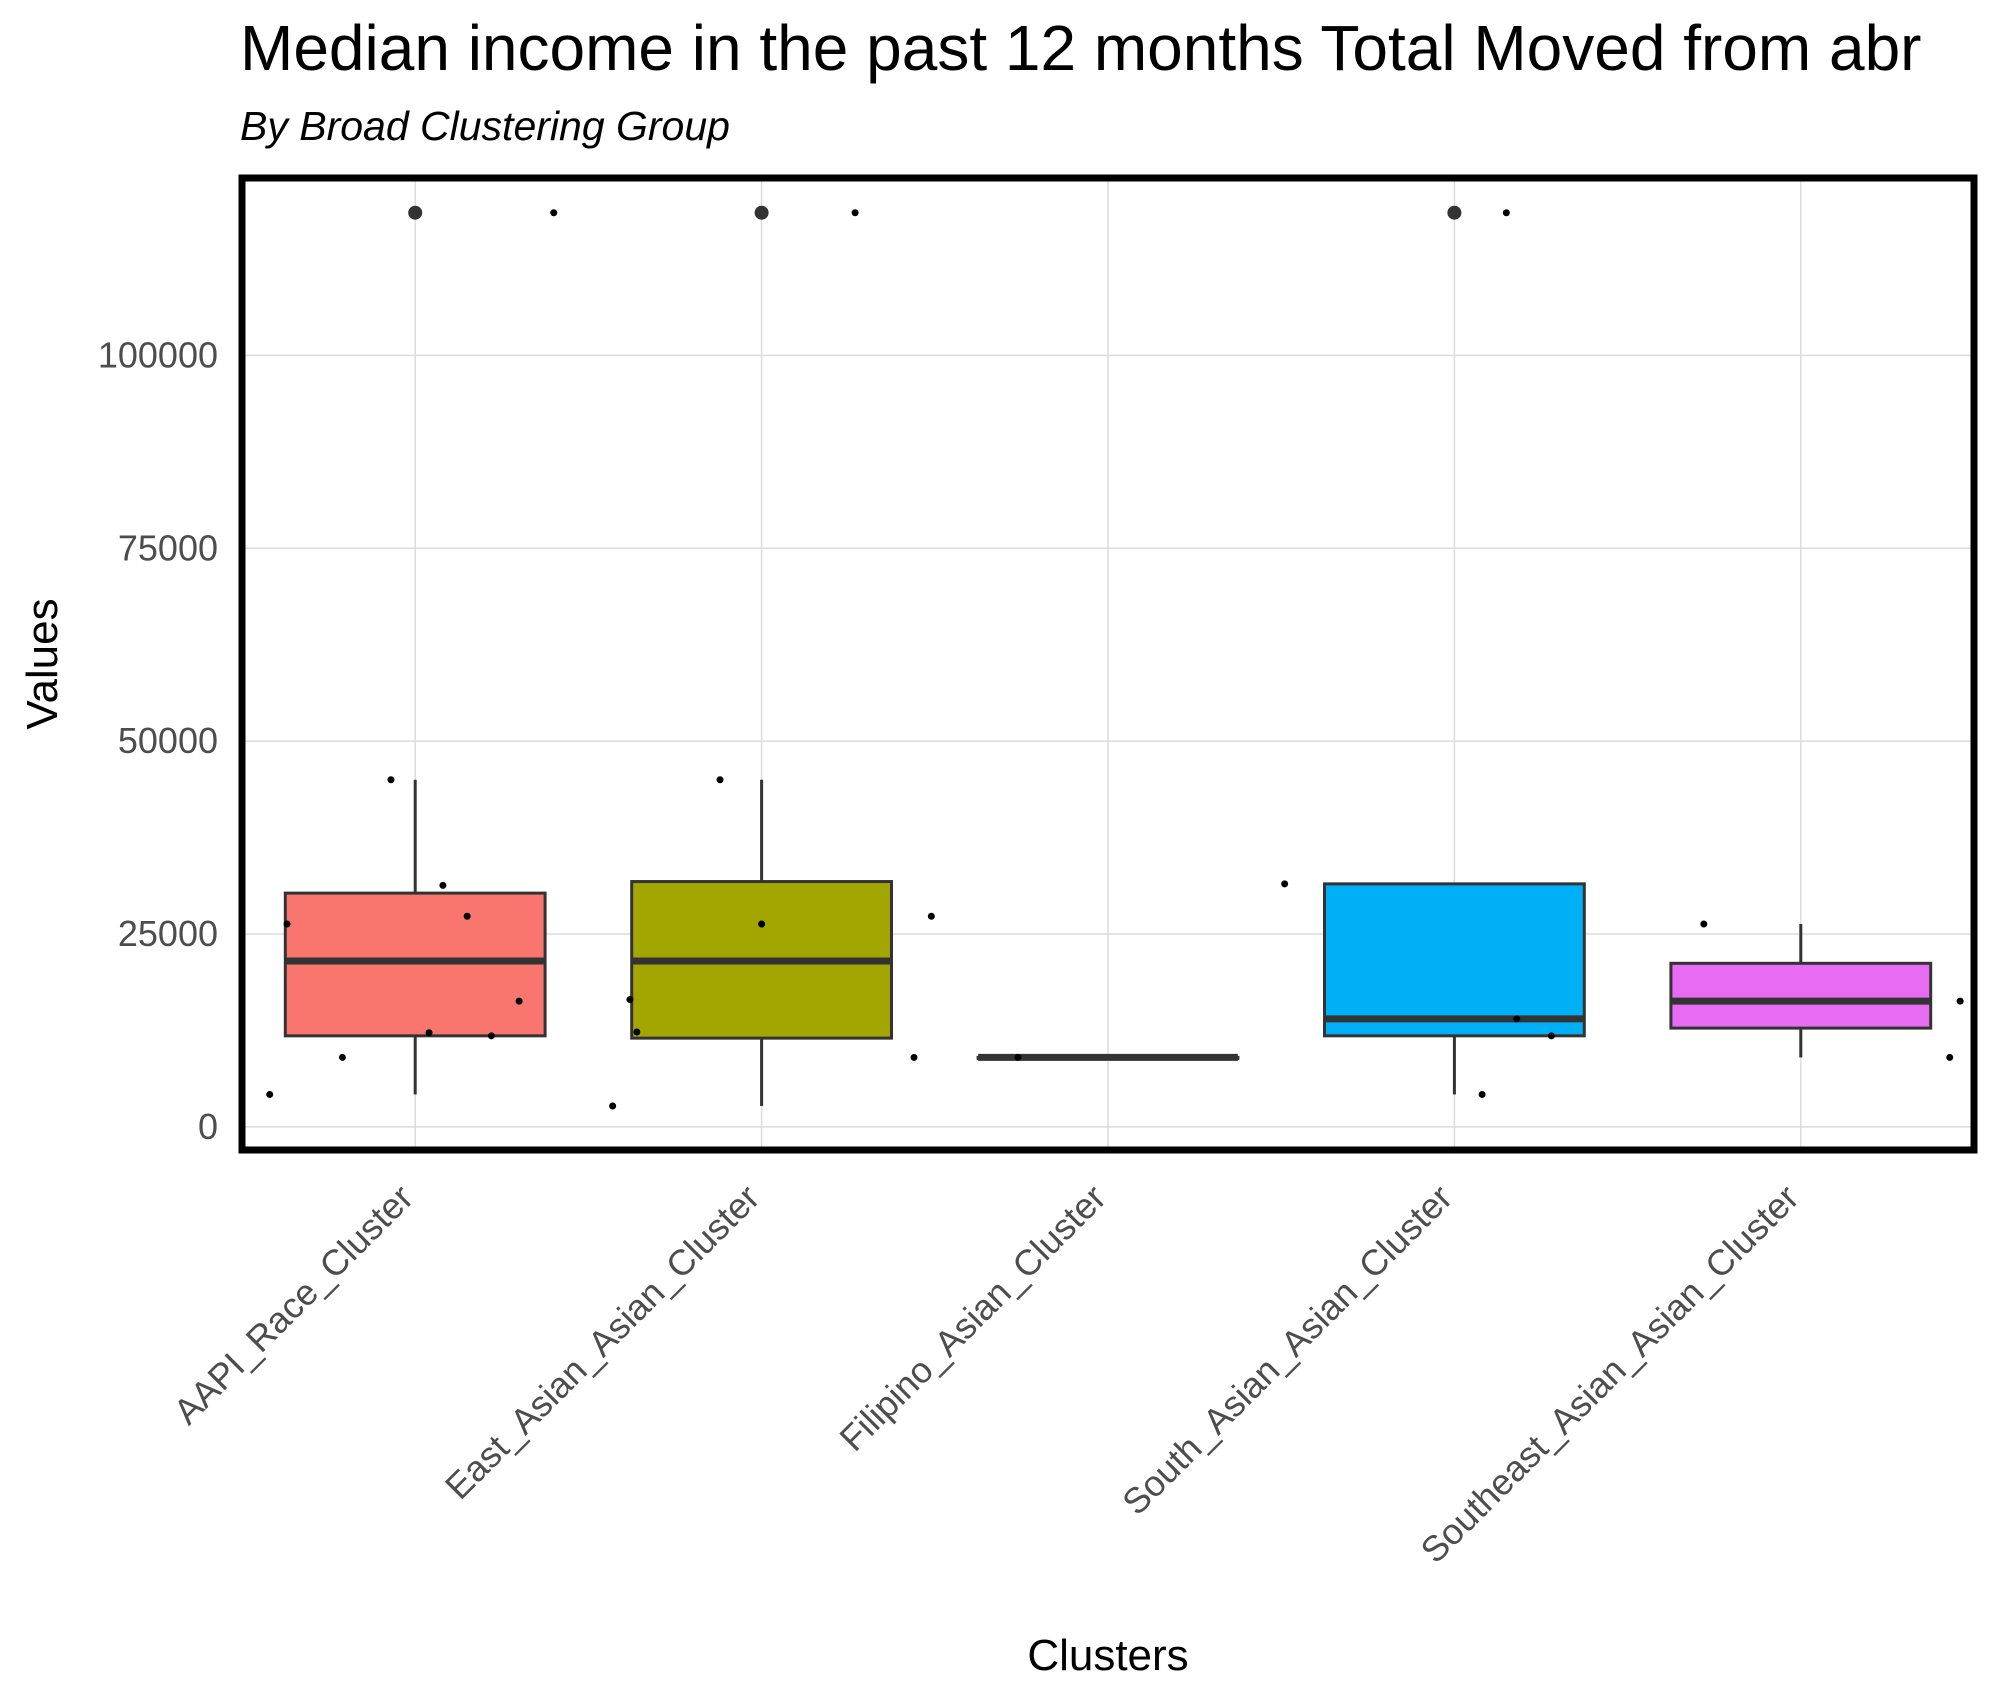  What do you see at coordinates (168, 547) in the screenshot?
I see `y-tick-label: 75000` at bounding box center [168, 547].